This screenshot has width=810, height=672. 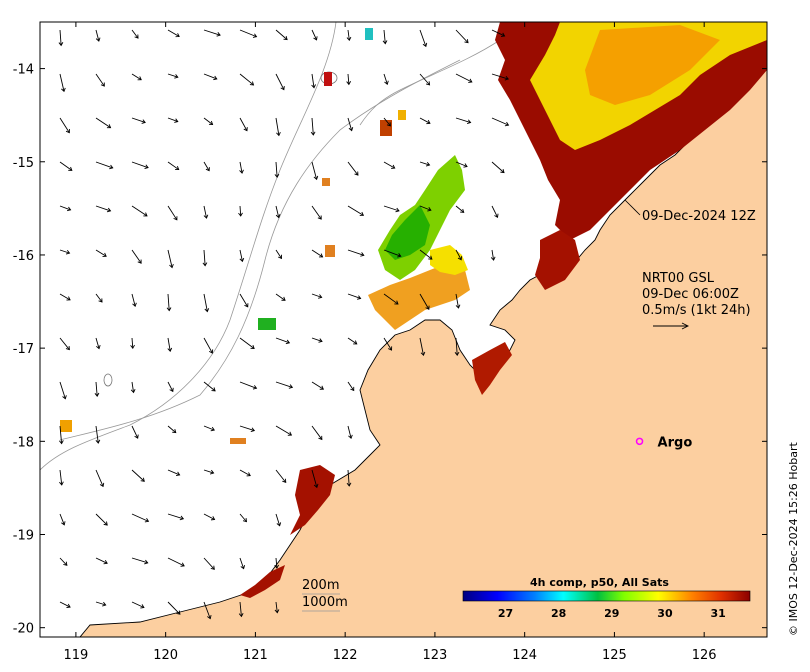 I want to click on timestamp-label: 09-Dec-2024 12Z, so click(x=699, y=216).